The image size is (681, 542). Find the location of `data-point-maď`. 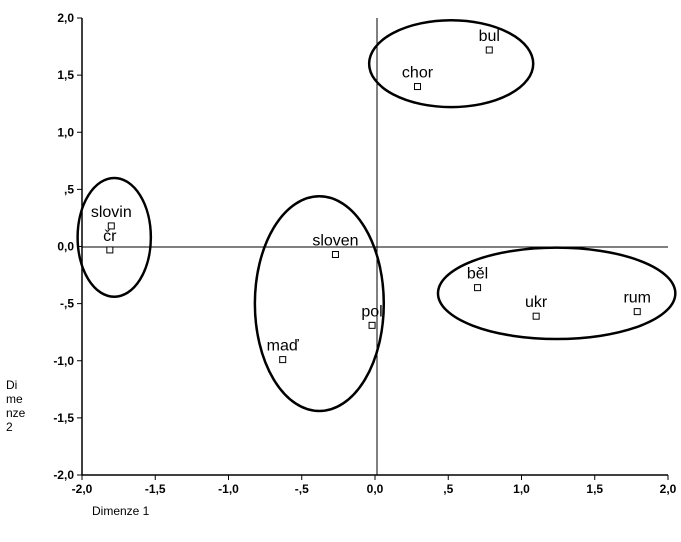

data-point-maď is located at coordinates (283, 360).